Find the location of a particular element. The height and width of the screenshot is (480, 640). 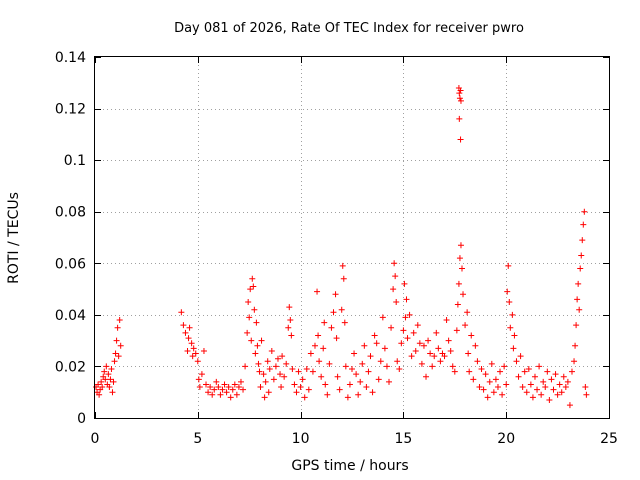

y-tick-label: 0.12 is located at coordinates (70, 110).